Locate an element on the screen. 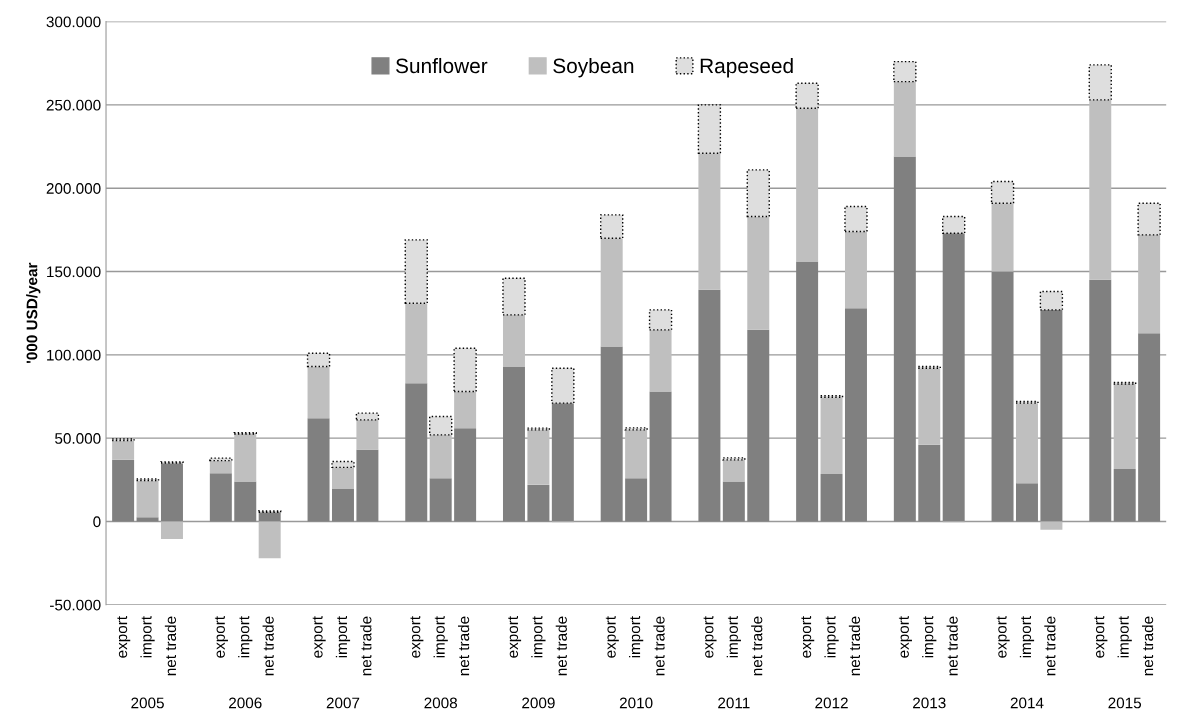  text: 2013 is located at coordinates (929, 703).